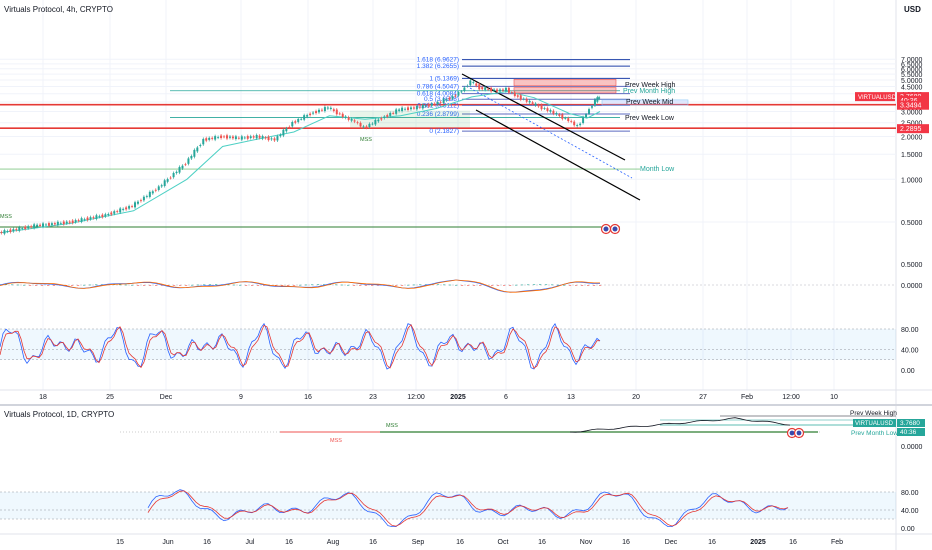 The width and height of the screenshot is (932, 550). Describe the element at coordinates (571, 397) in the screenshot. I see `x-tick-label-4h: 13` at that location.